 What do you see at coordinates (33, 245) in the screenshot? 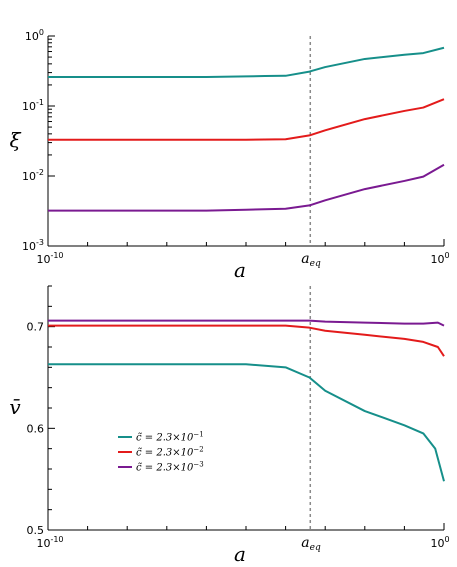
I see `y-tick-label: 10⁻³` at bounding box center [33, 245].